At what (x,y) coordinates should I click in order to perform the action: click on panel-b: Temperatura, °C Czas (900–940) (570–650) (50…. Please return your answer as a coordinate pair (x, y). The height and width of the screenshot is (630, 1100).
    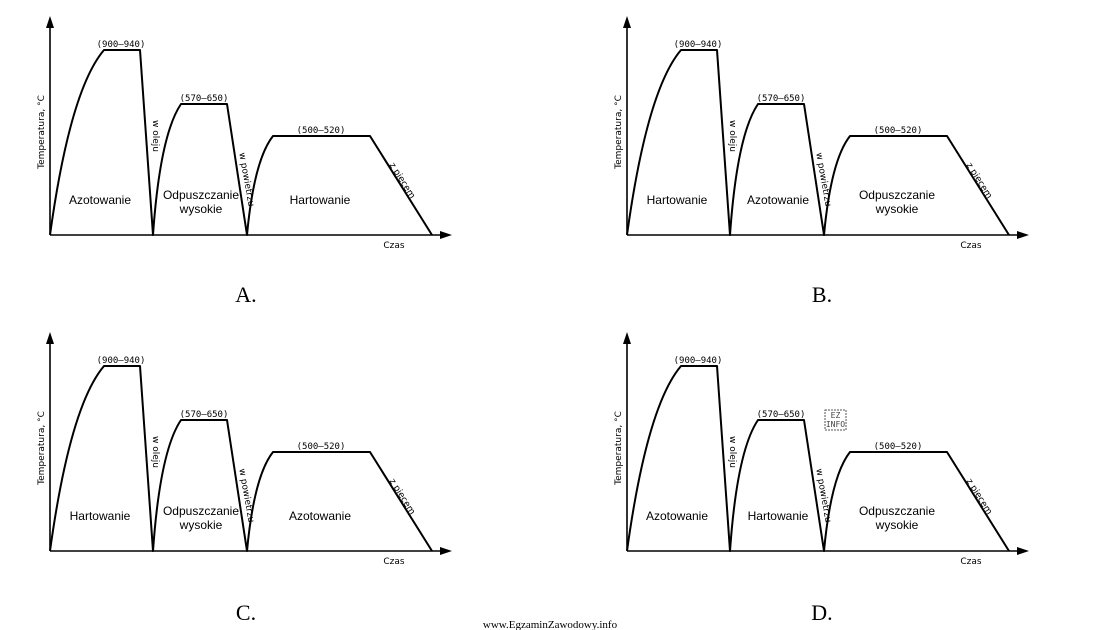
    Looking at the image, I should click on (821, 133).